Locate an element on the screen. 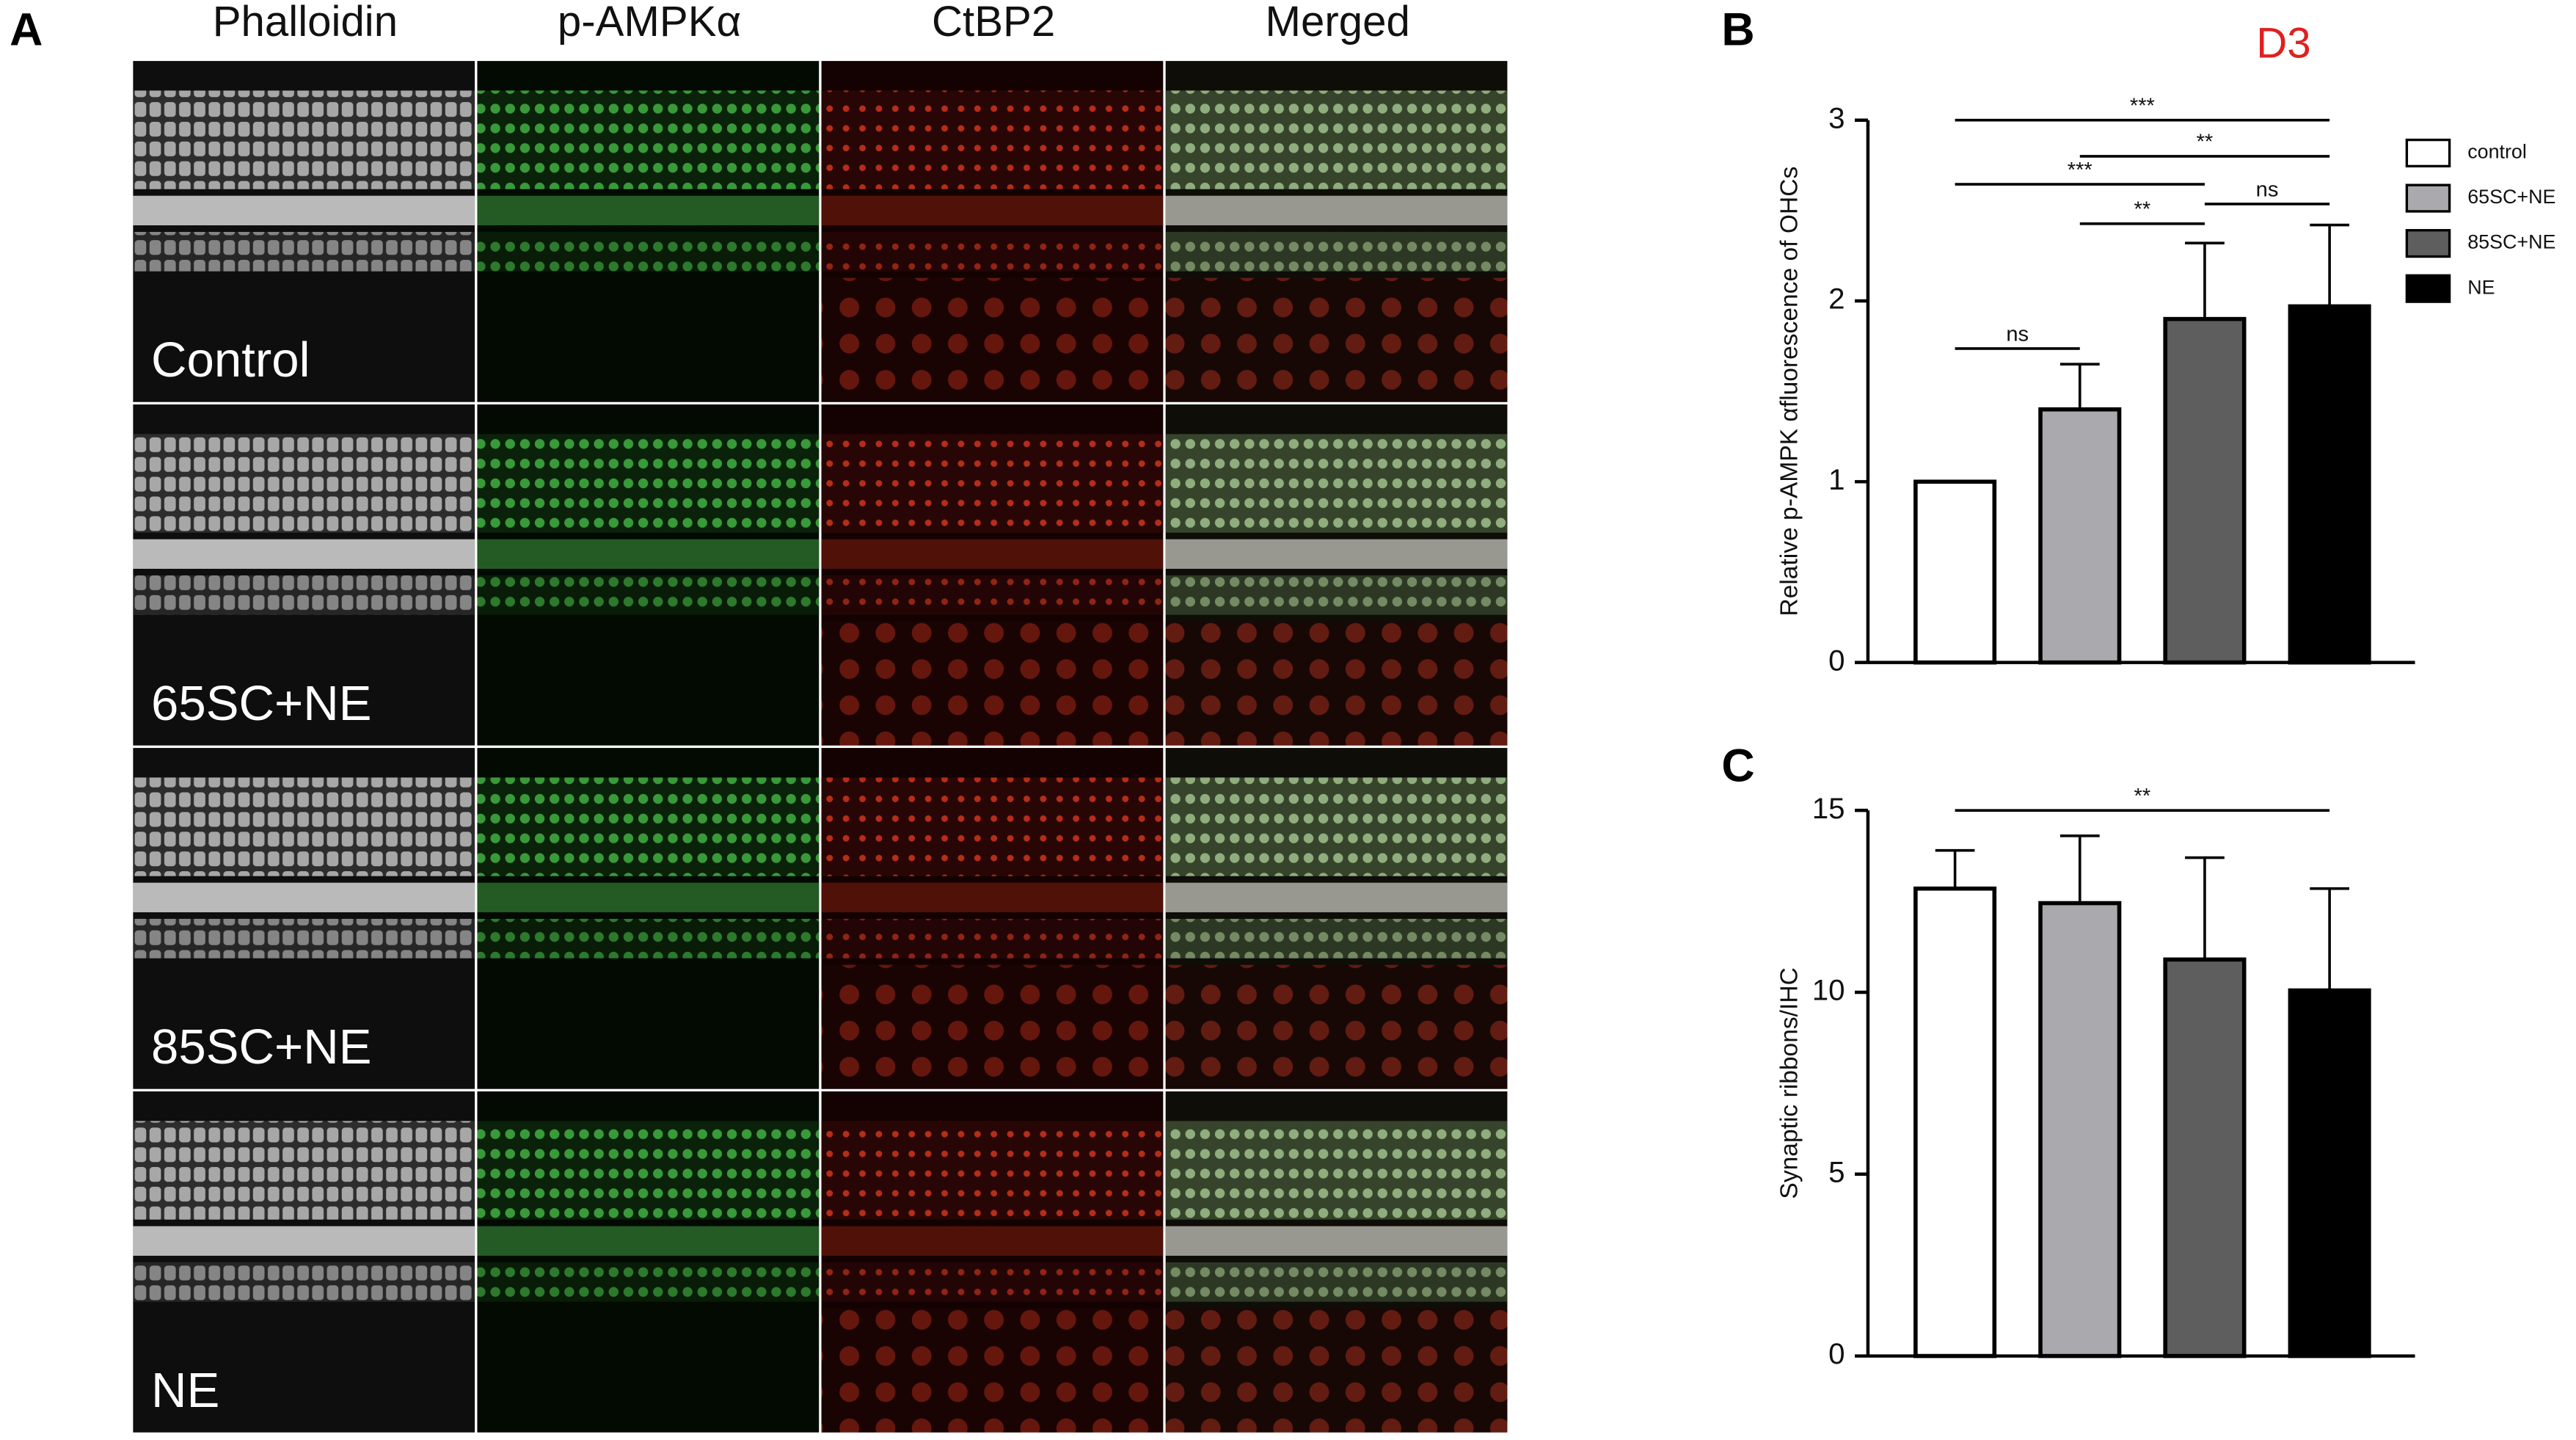  row-label: 65SC+NE is located at coordinates (261, 704).